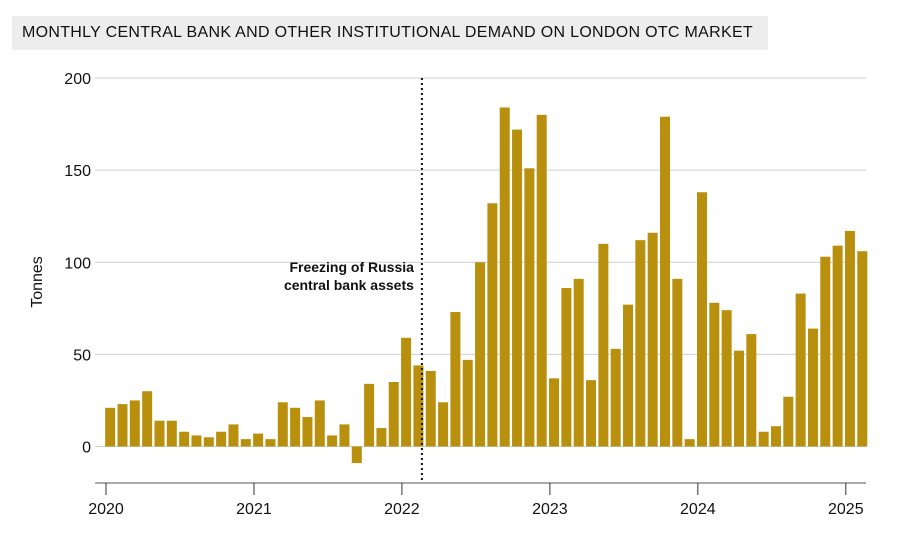 The image size is (903, 544). Describe the element at coordinates (349, 285) in the screenshot. I see `annotation-text: central bank assets` at that location.